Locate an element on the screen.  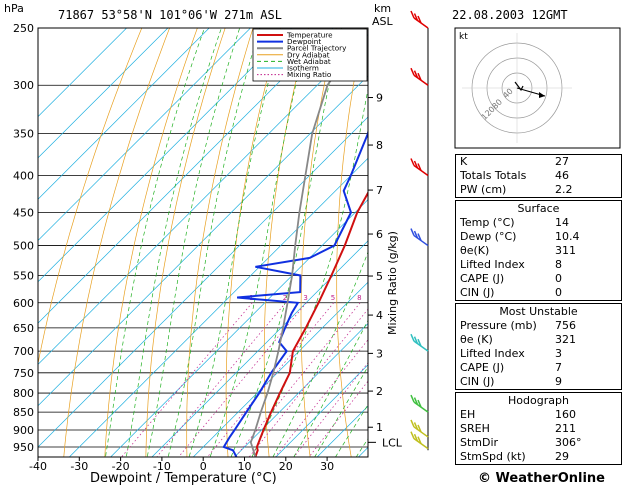
pressure-tick-label: 750 is located at coordinates (23, 373).